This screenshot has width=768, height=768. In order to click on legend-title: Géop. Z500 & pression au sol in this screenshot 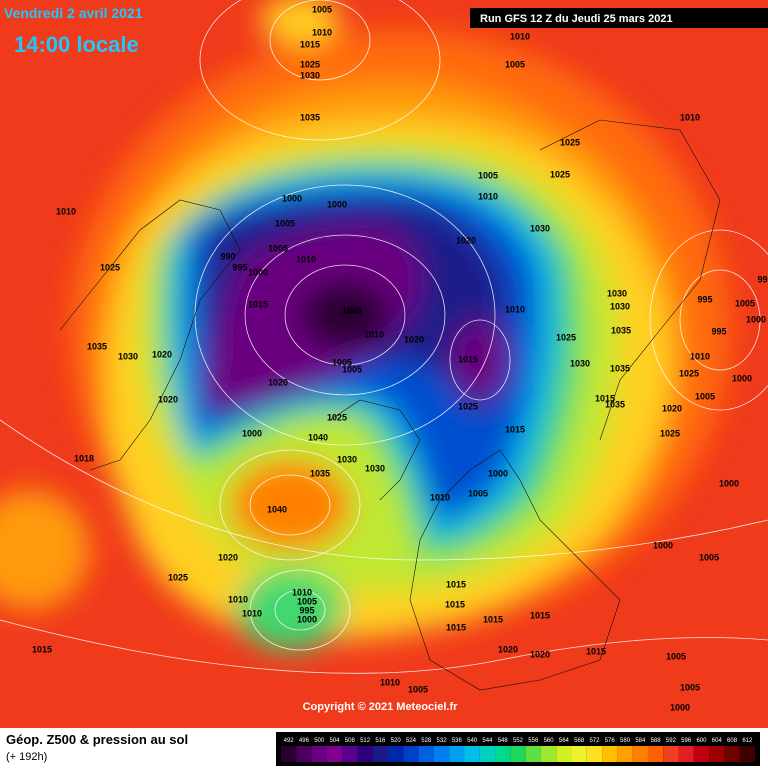, I will do `click(97, 739)`.